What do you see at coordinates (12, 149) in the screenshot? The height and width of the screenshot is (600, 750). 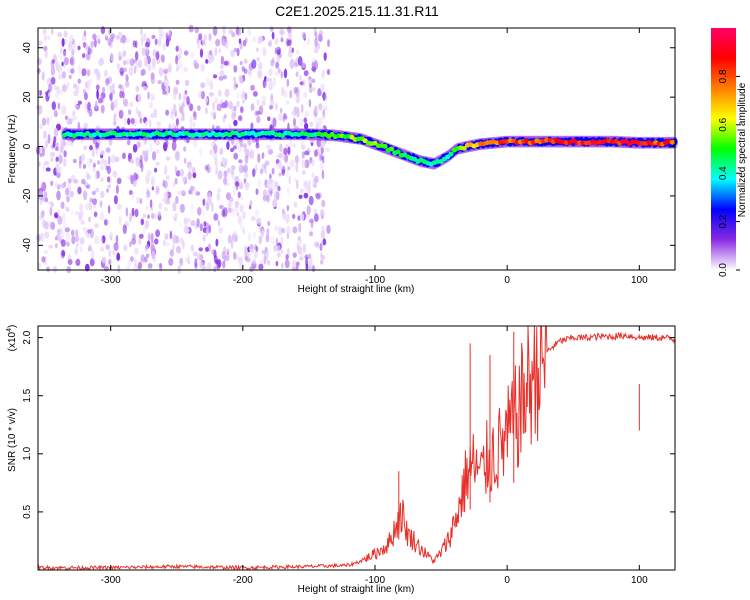 I see `spectrogram-y-axis-label: Frequency (Hz)` at bounding box center [12, 149].